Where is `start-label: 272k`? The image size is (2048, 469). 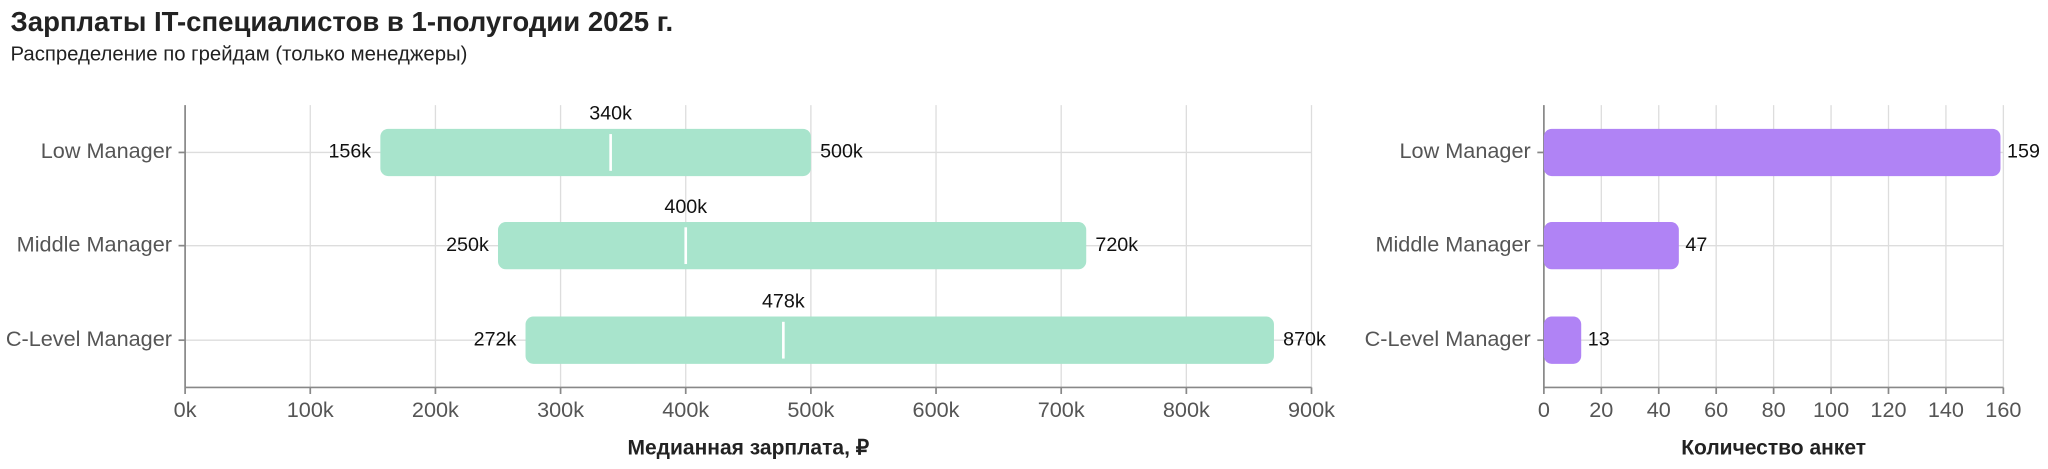
start-label: 272k is located at coordinates (495, 339).